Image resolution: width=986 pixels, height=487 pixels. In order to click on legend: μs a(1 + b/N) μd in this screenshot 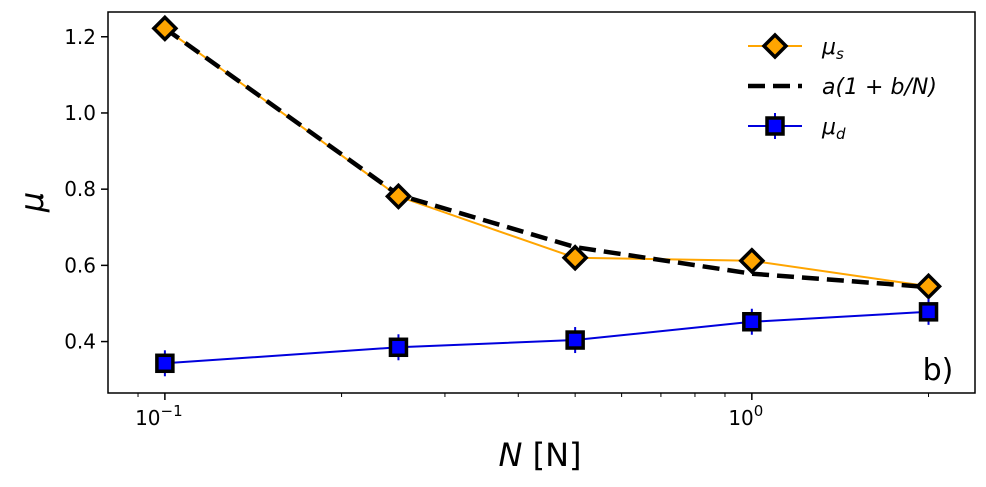, I will do `click(842, 87)`.